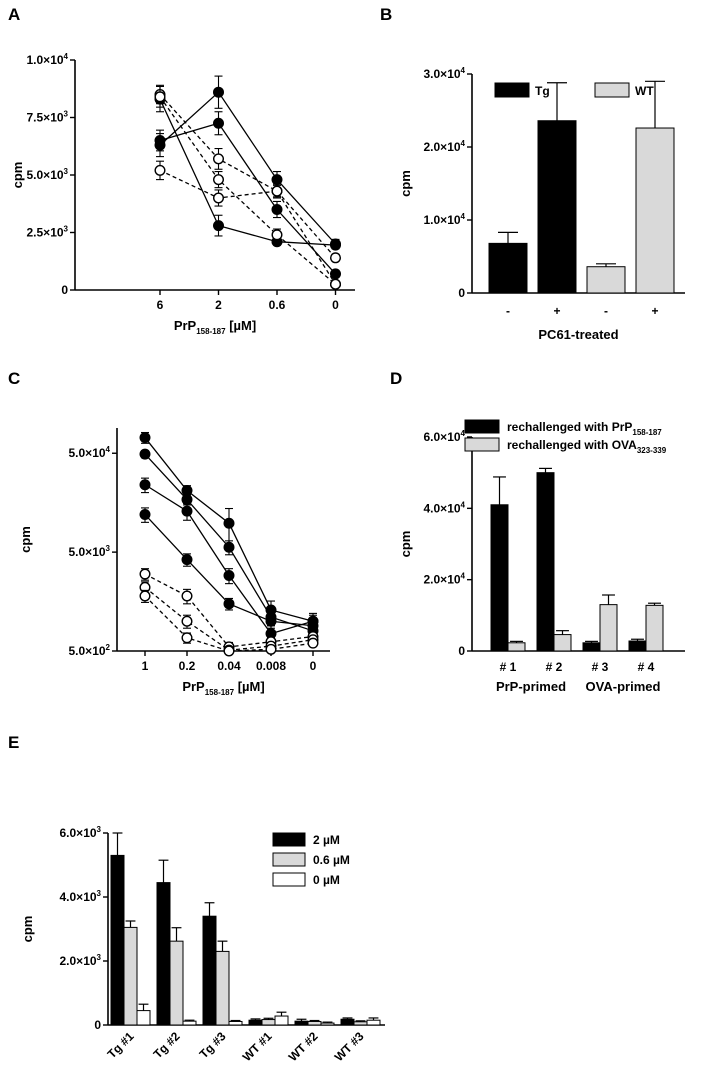 The height and width of the screenshot is (1080, 702). I want to click on panel-E-y-tick-label: 2.0×10³, so click(81, 960).